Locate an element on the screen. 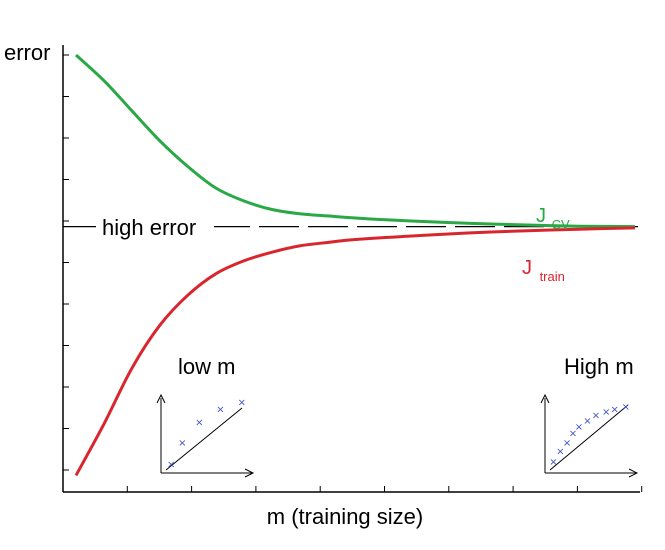 This screenshot has height=550, width=665. inset-label-low-m: low m is located at coordinates (206, 366).